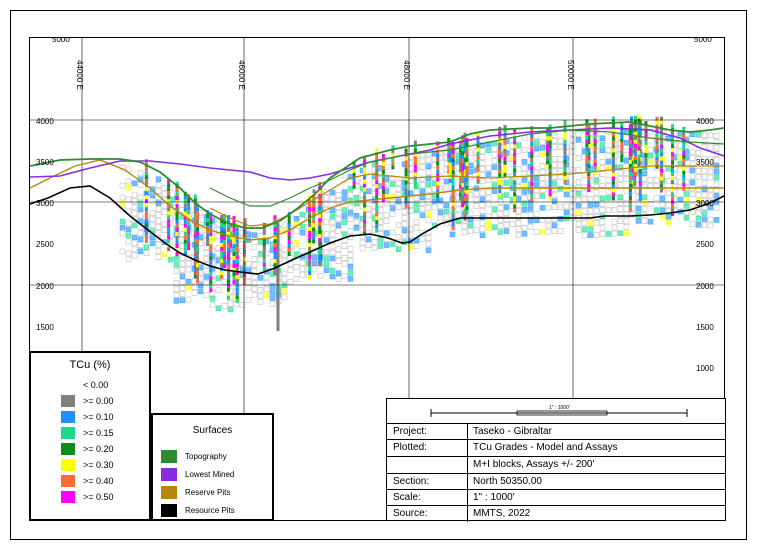 This screenshot has width=762, height=557. What do you see at coordinates (556, 411) in the screenshot?
I see `scale-bar: 1" : 1000'` at bounding box center [556, 411].